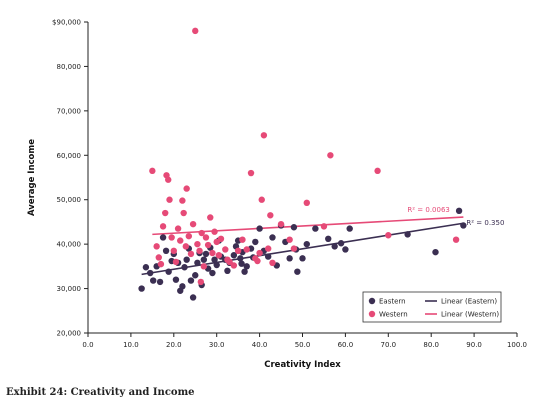 This screenshot has width=540, height=408. What do you see at coordinates (260, 345) in the screenshot?
I see `x-tick-label: 40.0` at bounding box center [260, 345].